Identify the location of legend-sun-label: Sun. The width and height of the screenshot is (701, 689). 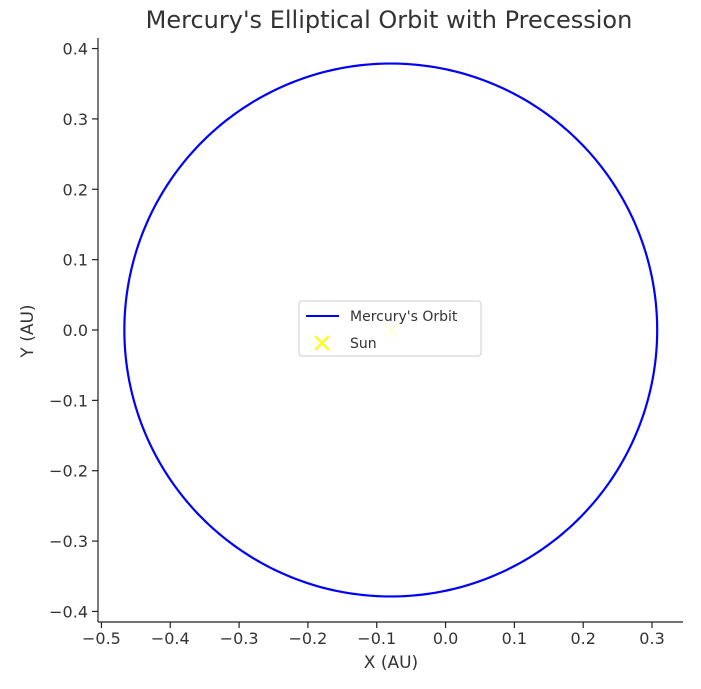
(363, 344).